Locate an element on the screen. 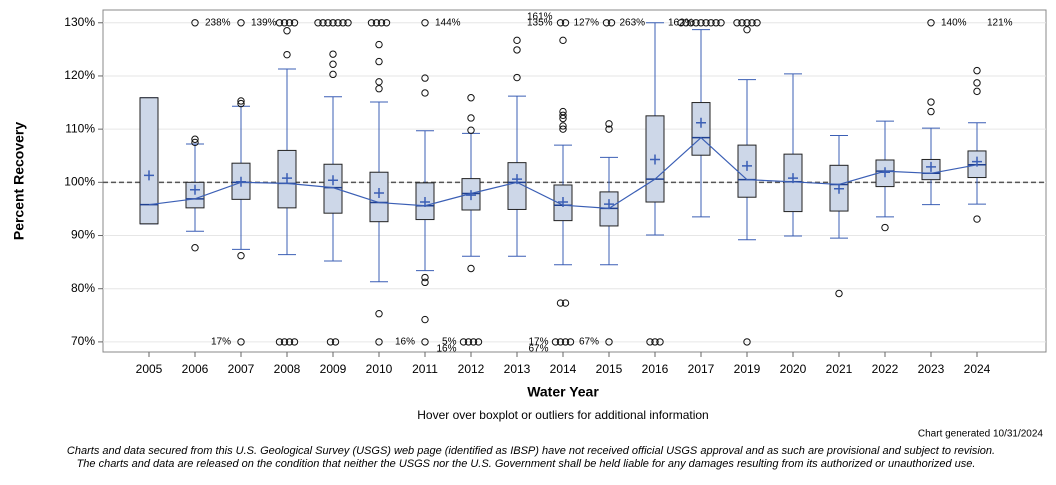 The height and width of the screenshot is (485, 1056). x-tick-label: 2019 is located at coordinates (747, 369).